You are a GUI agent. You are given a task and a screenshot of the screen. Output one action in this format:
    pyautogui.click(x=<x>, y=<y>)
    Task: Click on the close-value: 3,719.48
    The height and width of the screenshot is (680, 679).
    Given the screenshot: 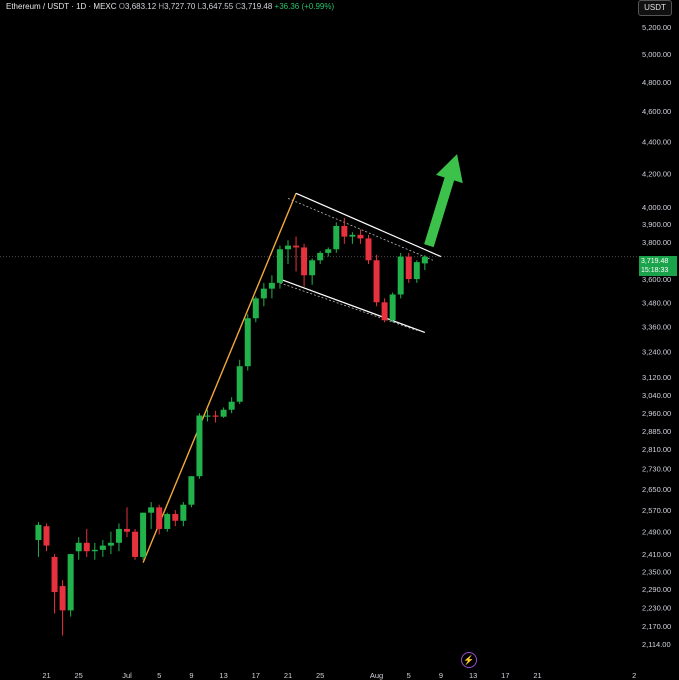 What is the action you would take?
    pyautogui.click(x=257, y=6)
    